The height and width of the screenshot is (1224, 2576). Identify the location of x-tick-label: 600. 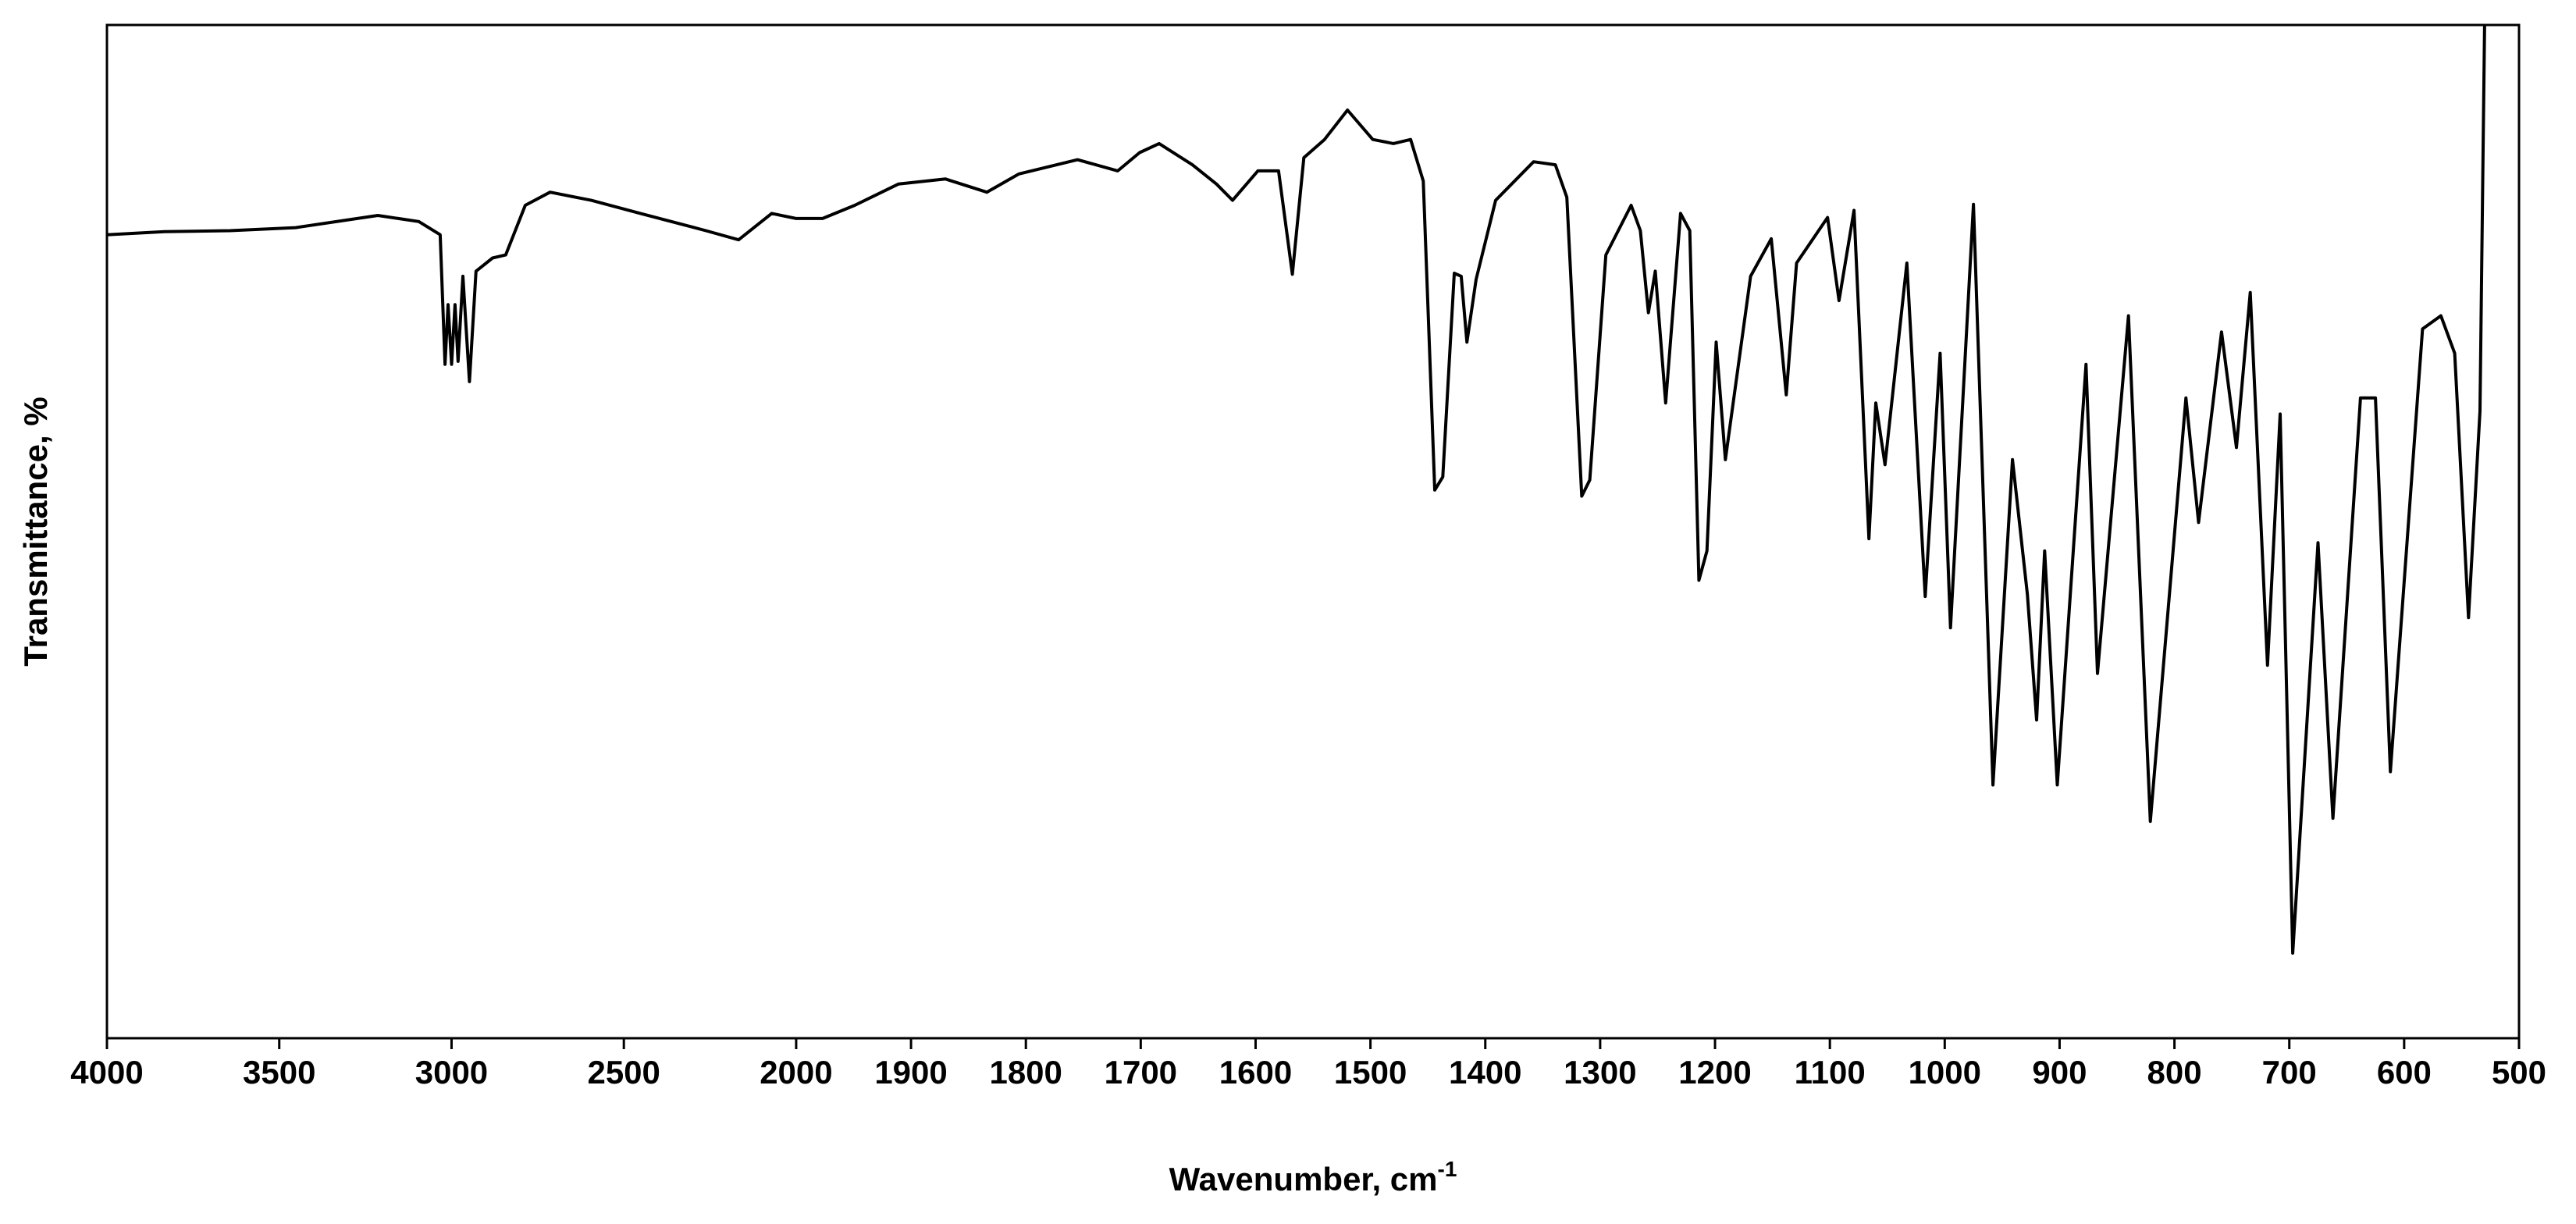
(2404, 1072).